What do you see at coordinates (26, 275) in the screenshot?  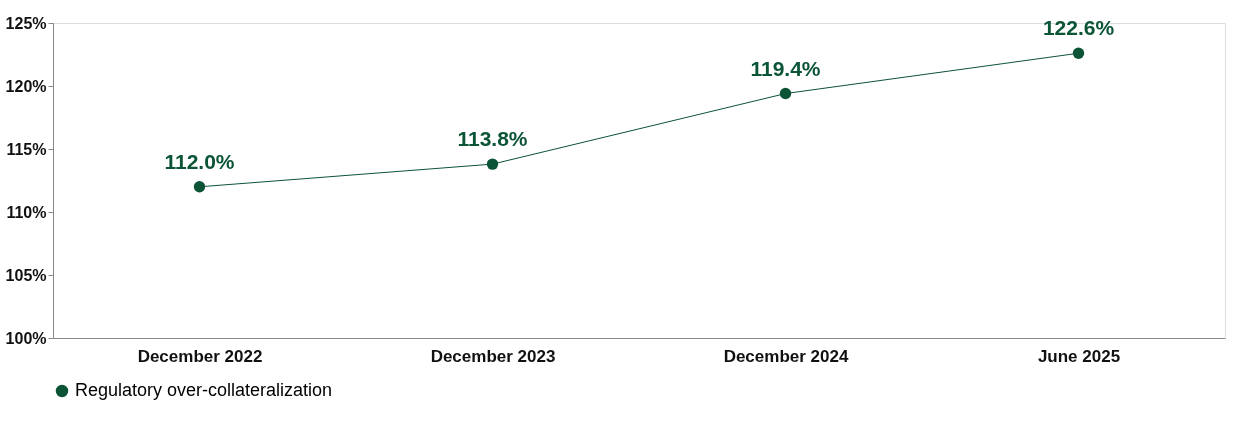 I see `y-tick-label: 105%` at bounding box center [26, 275].